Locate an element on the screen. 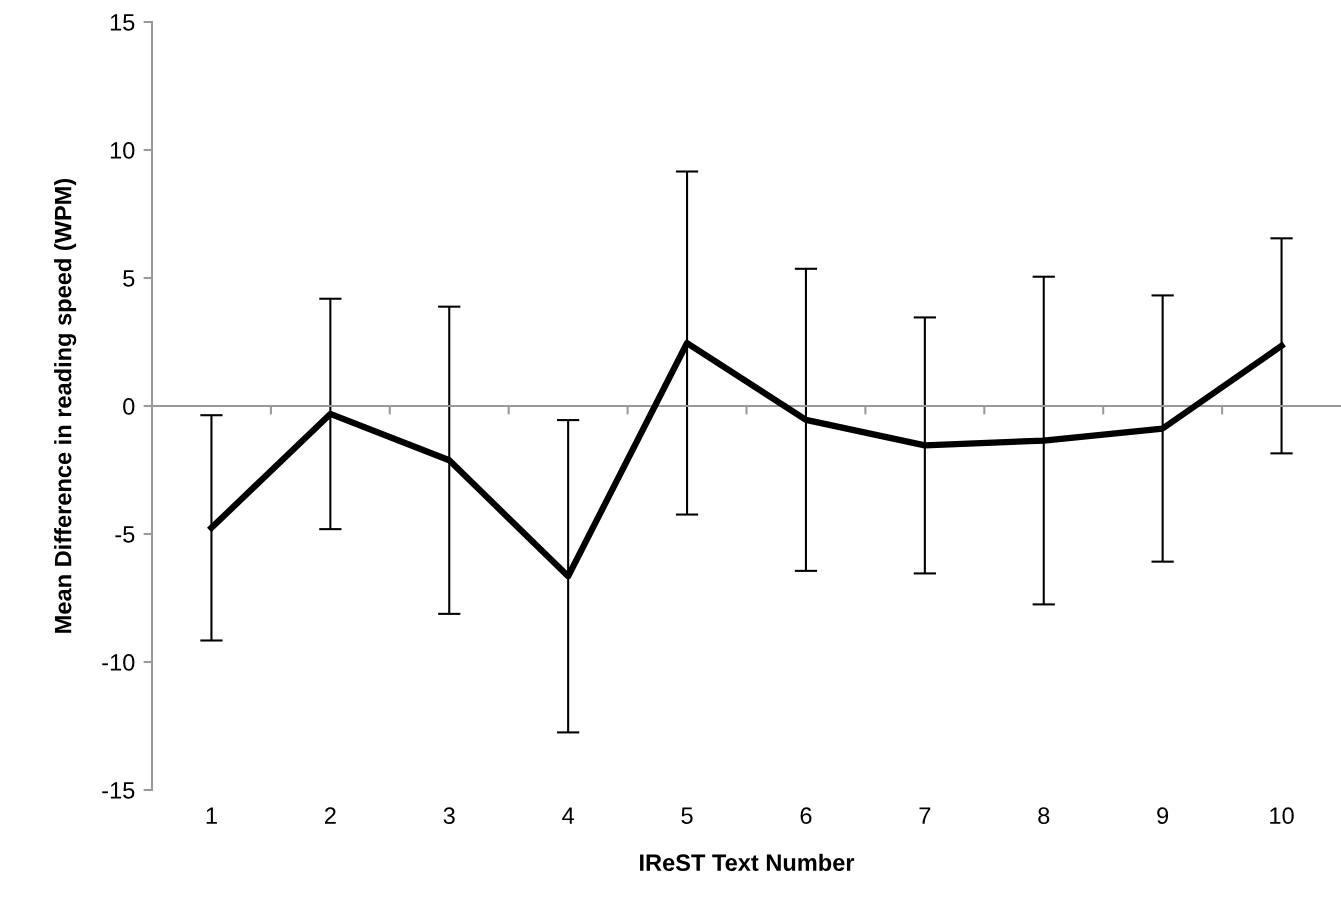 This screenshot has height=904, width=1341. x-tick-label: 7 is located at coordinates (925, 815).